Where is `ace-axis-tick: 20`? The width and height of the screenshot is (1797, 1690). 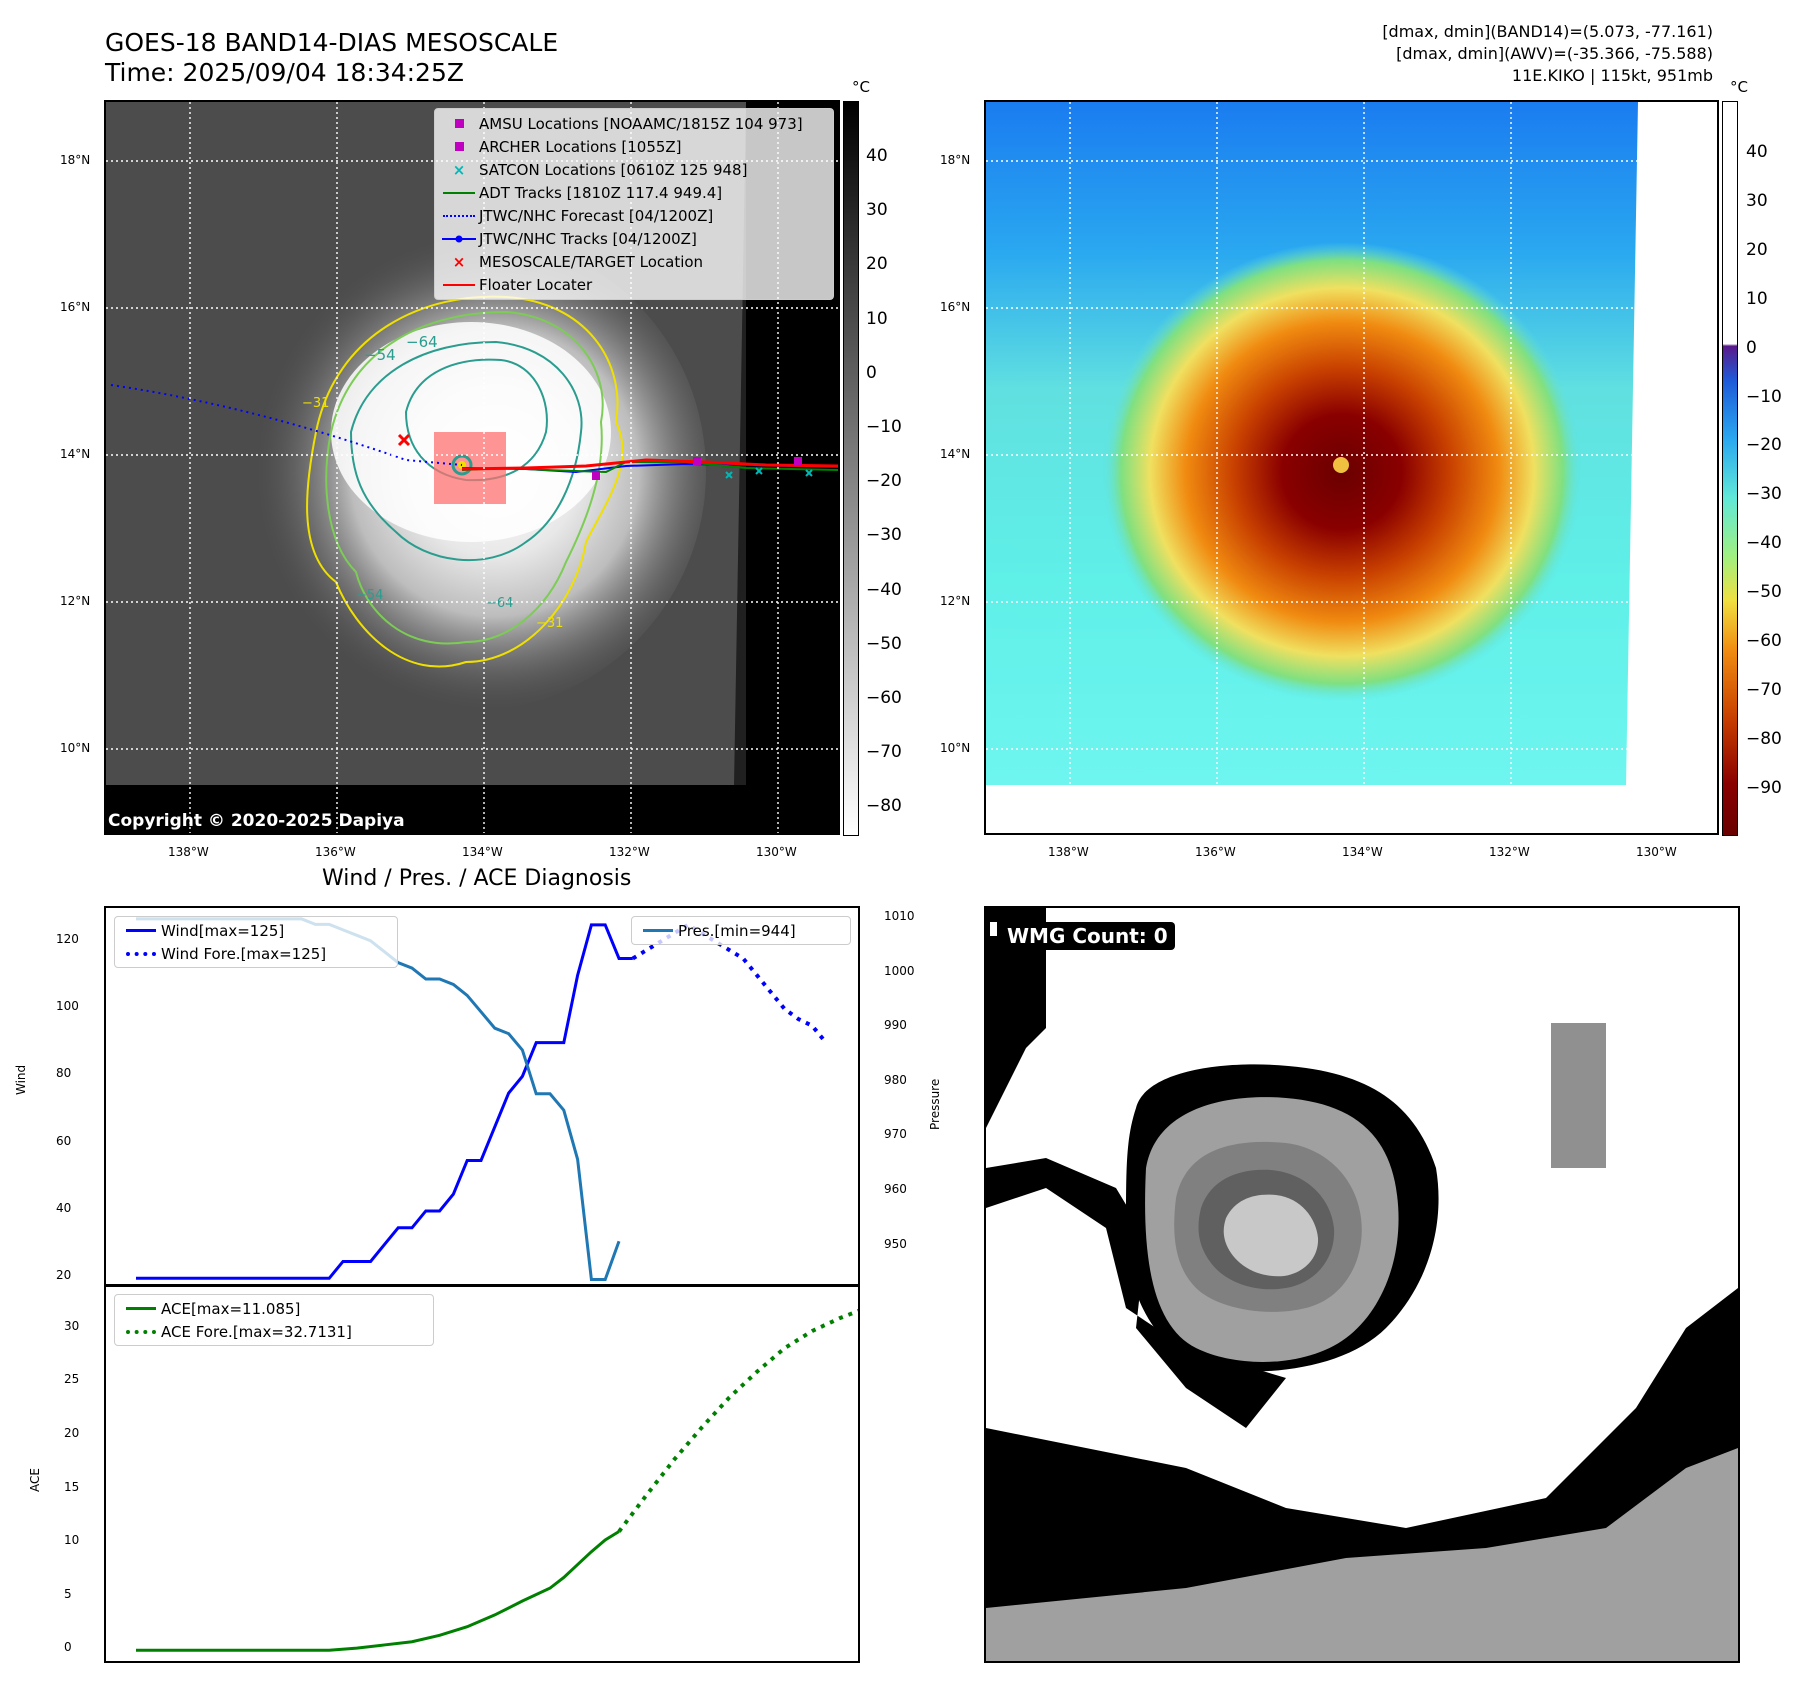
ace-axis-tick: 20 is located at coordinates (72, 1433).